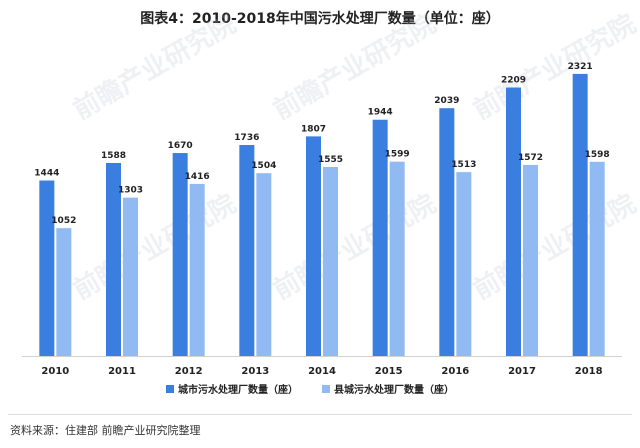 Image resolution: width=640 pixels, height=448 pixels. I want to click on x-tick-label: 2016, so click(455, 371).